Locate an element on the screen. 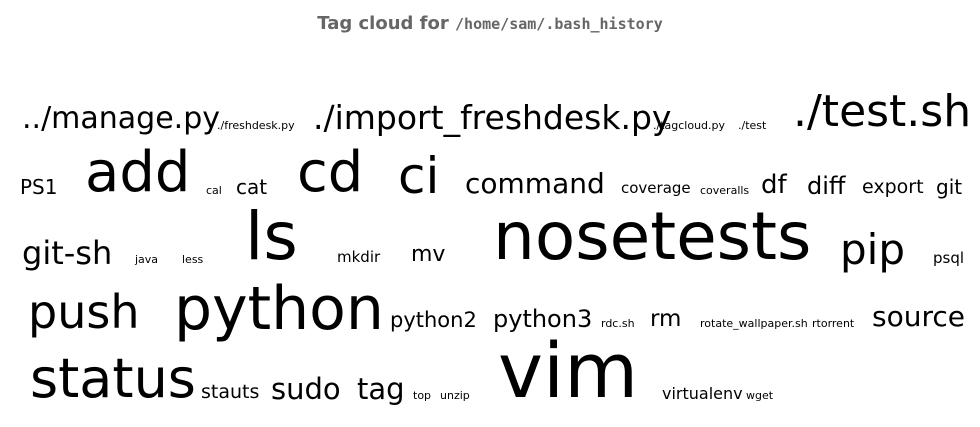 The width and height of the screenshot is (980, 427). title-path: /home/sam/.bash_history is located at coordinates (559, 24).